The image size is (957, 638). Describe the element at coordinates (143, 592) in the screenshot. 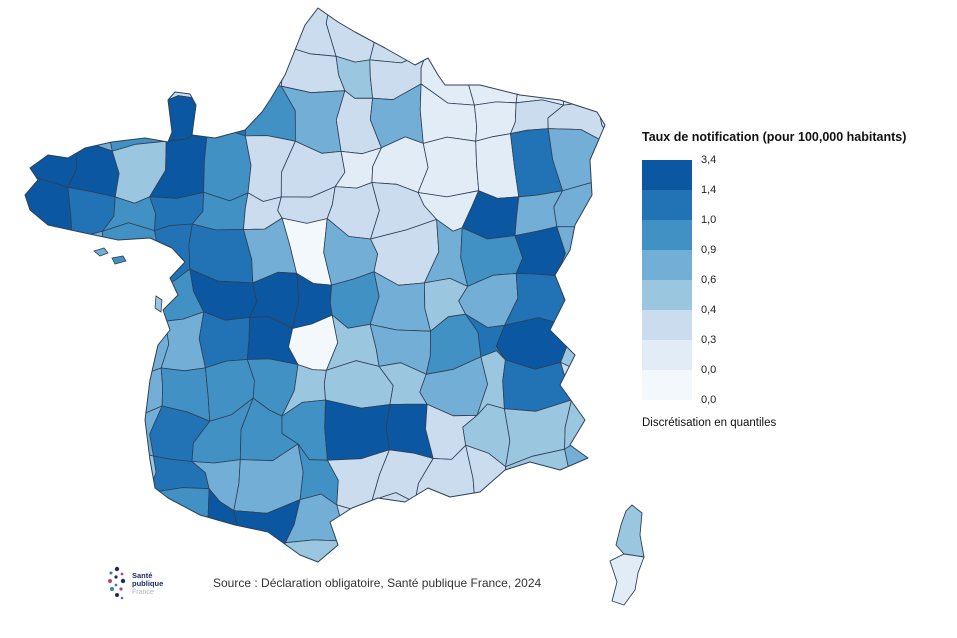

I see `logo-line-france: France` at that location.